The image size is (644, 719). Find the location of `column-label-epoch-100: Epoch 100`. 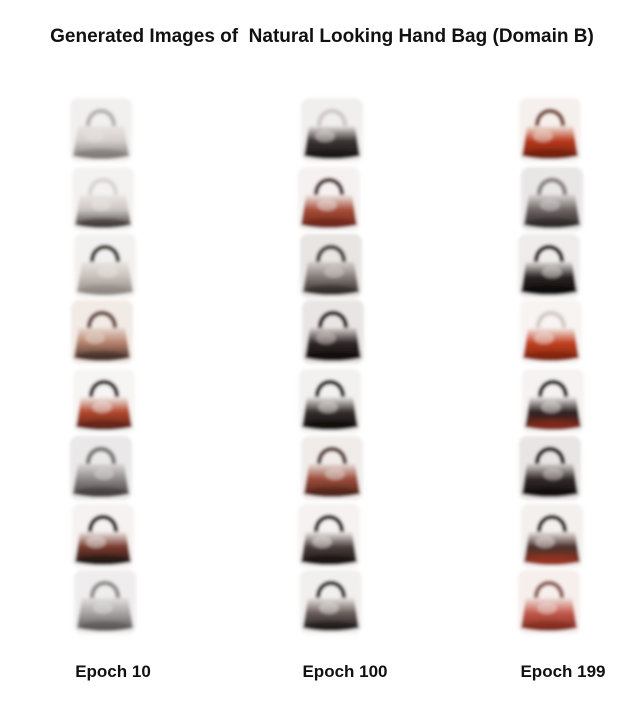

column-label-epoch-100: Epoch 100 is located at coordinates (345, 671).